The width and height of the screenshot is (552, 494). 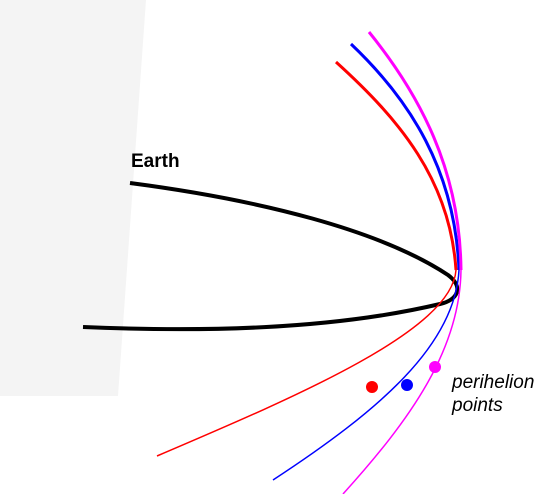 I want to click on blue-orbit-outer, so click(x=366, y=375).